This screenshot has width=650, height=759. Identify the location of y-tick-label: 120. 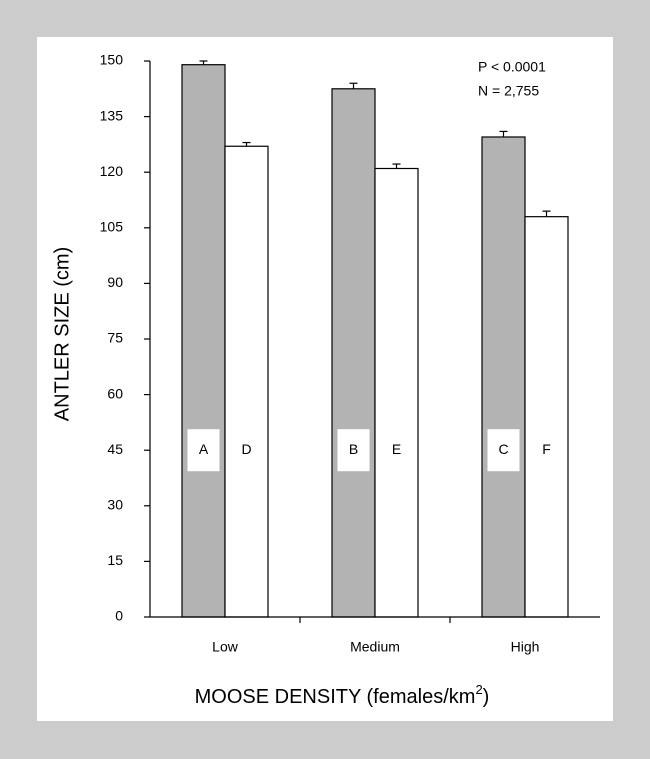
(112, 171).